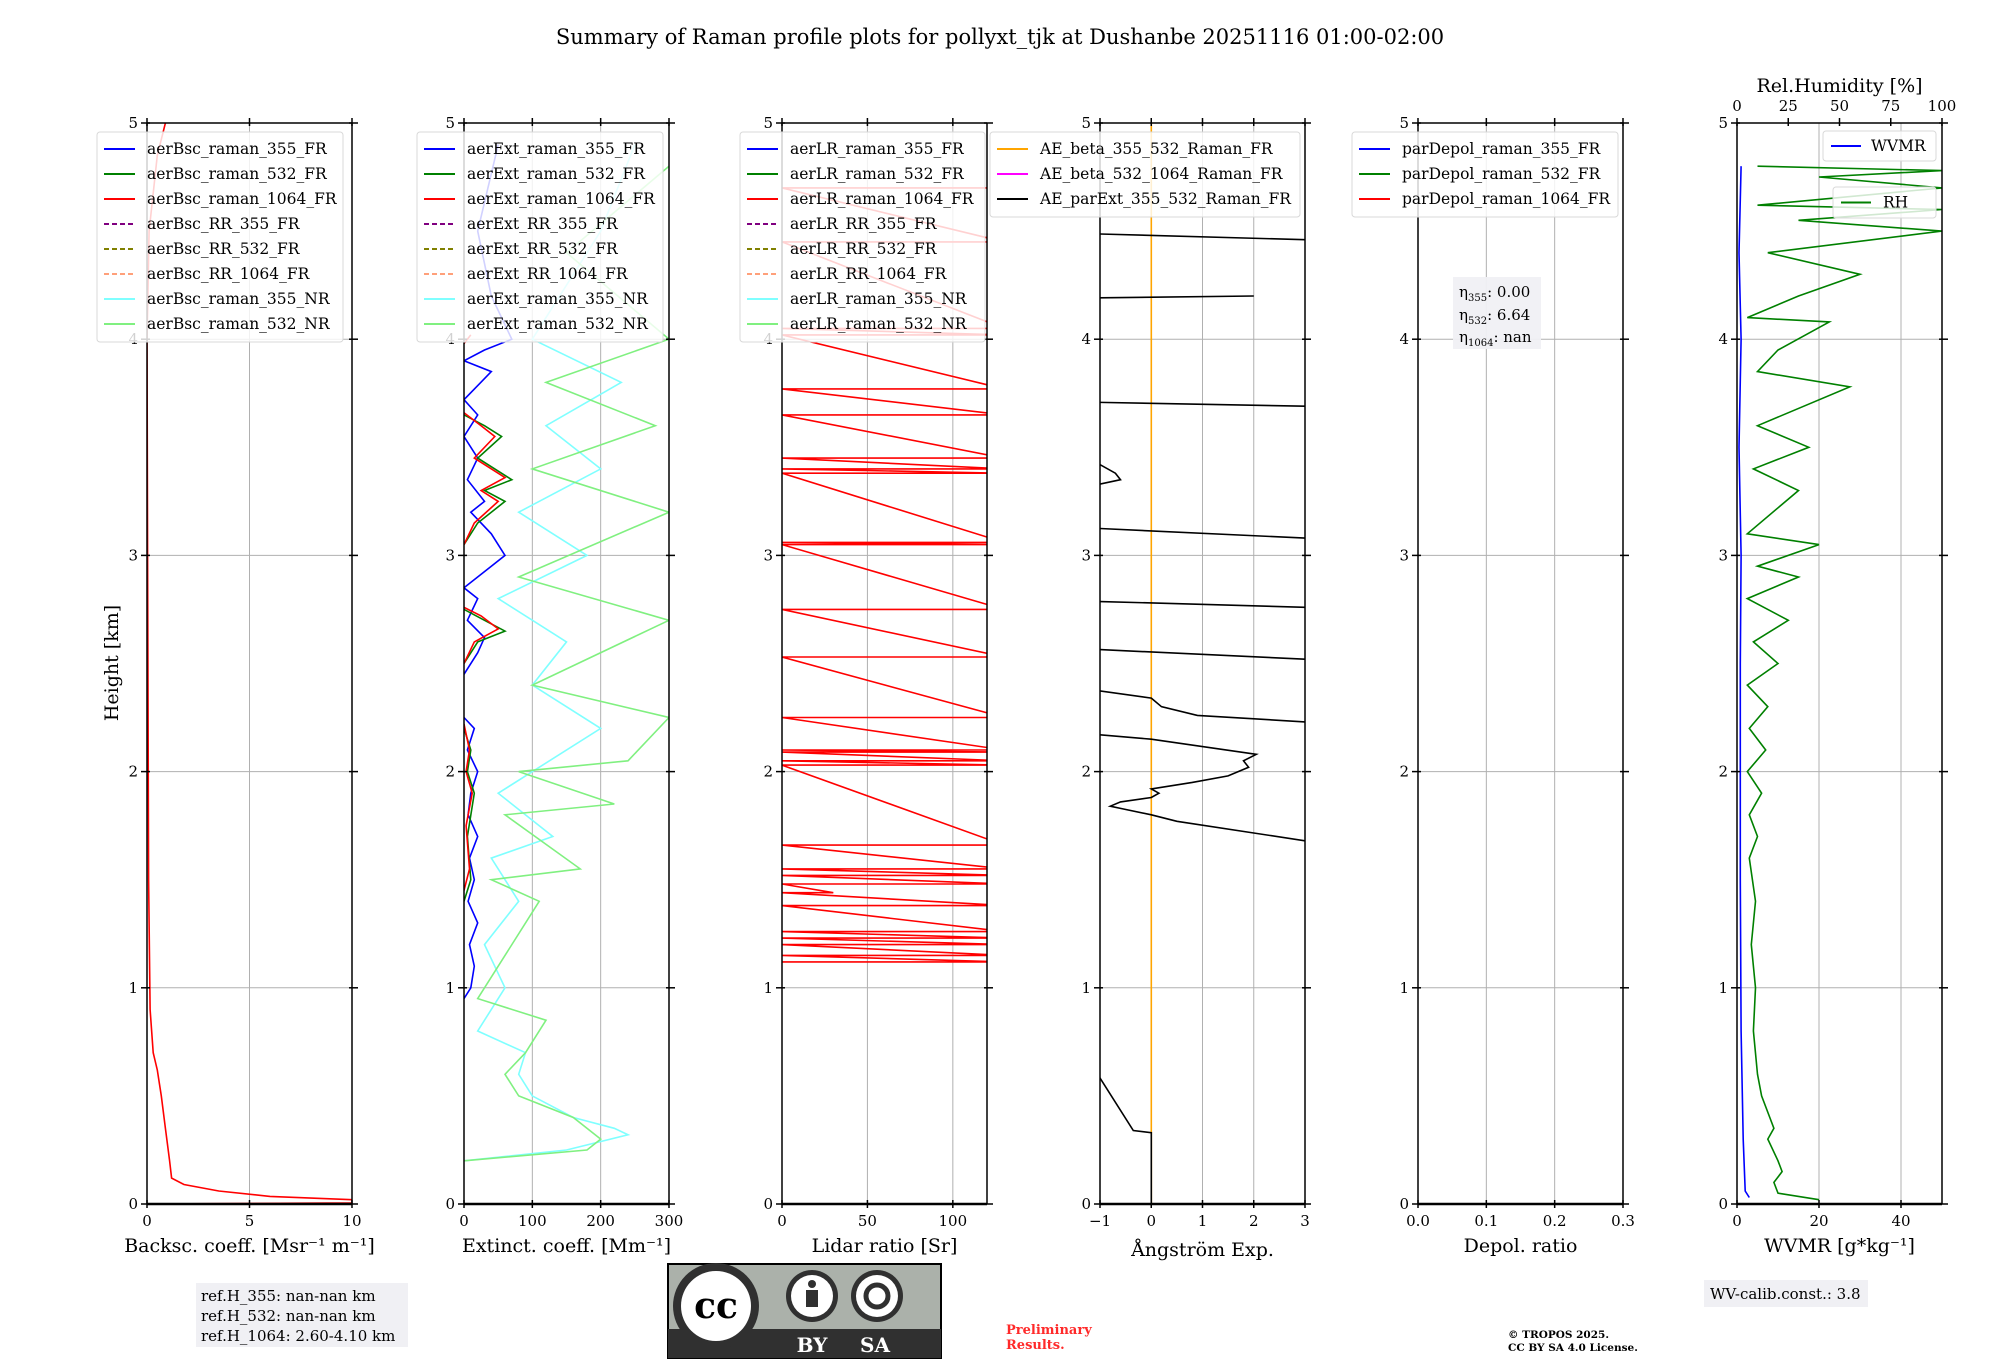  Describe the element at coordinates (288, 1296) in the screenshot. I see `ref-h-355: ref.H_355: nan-nan km` at that location.